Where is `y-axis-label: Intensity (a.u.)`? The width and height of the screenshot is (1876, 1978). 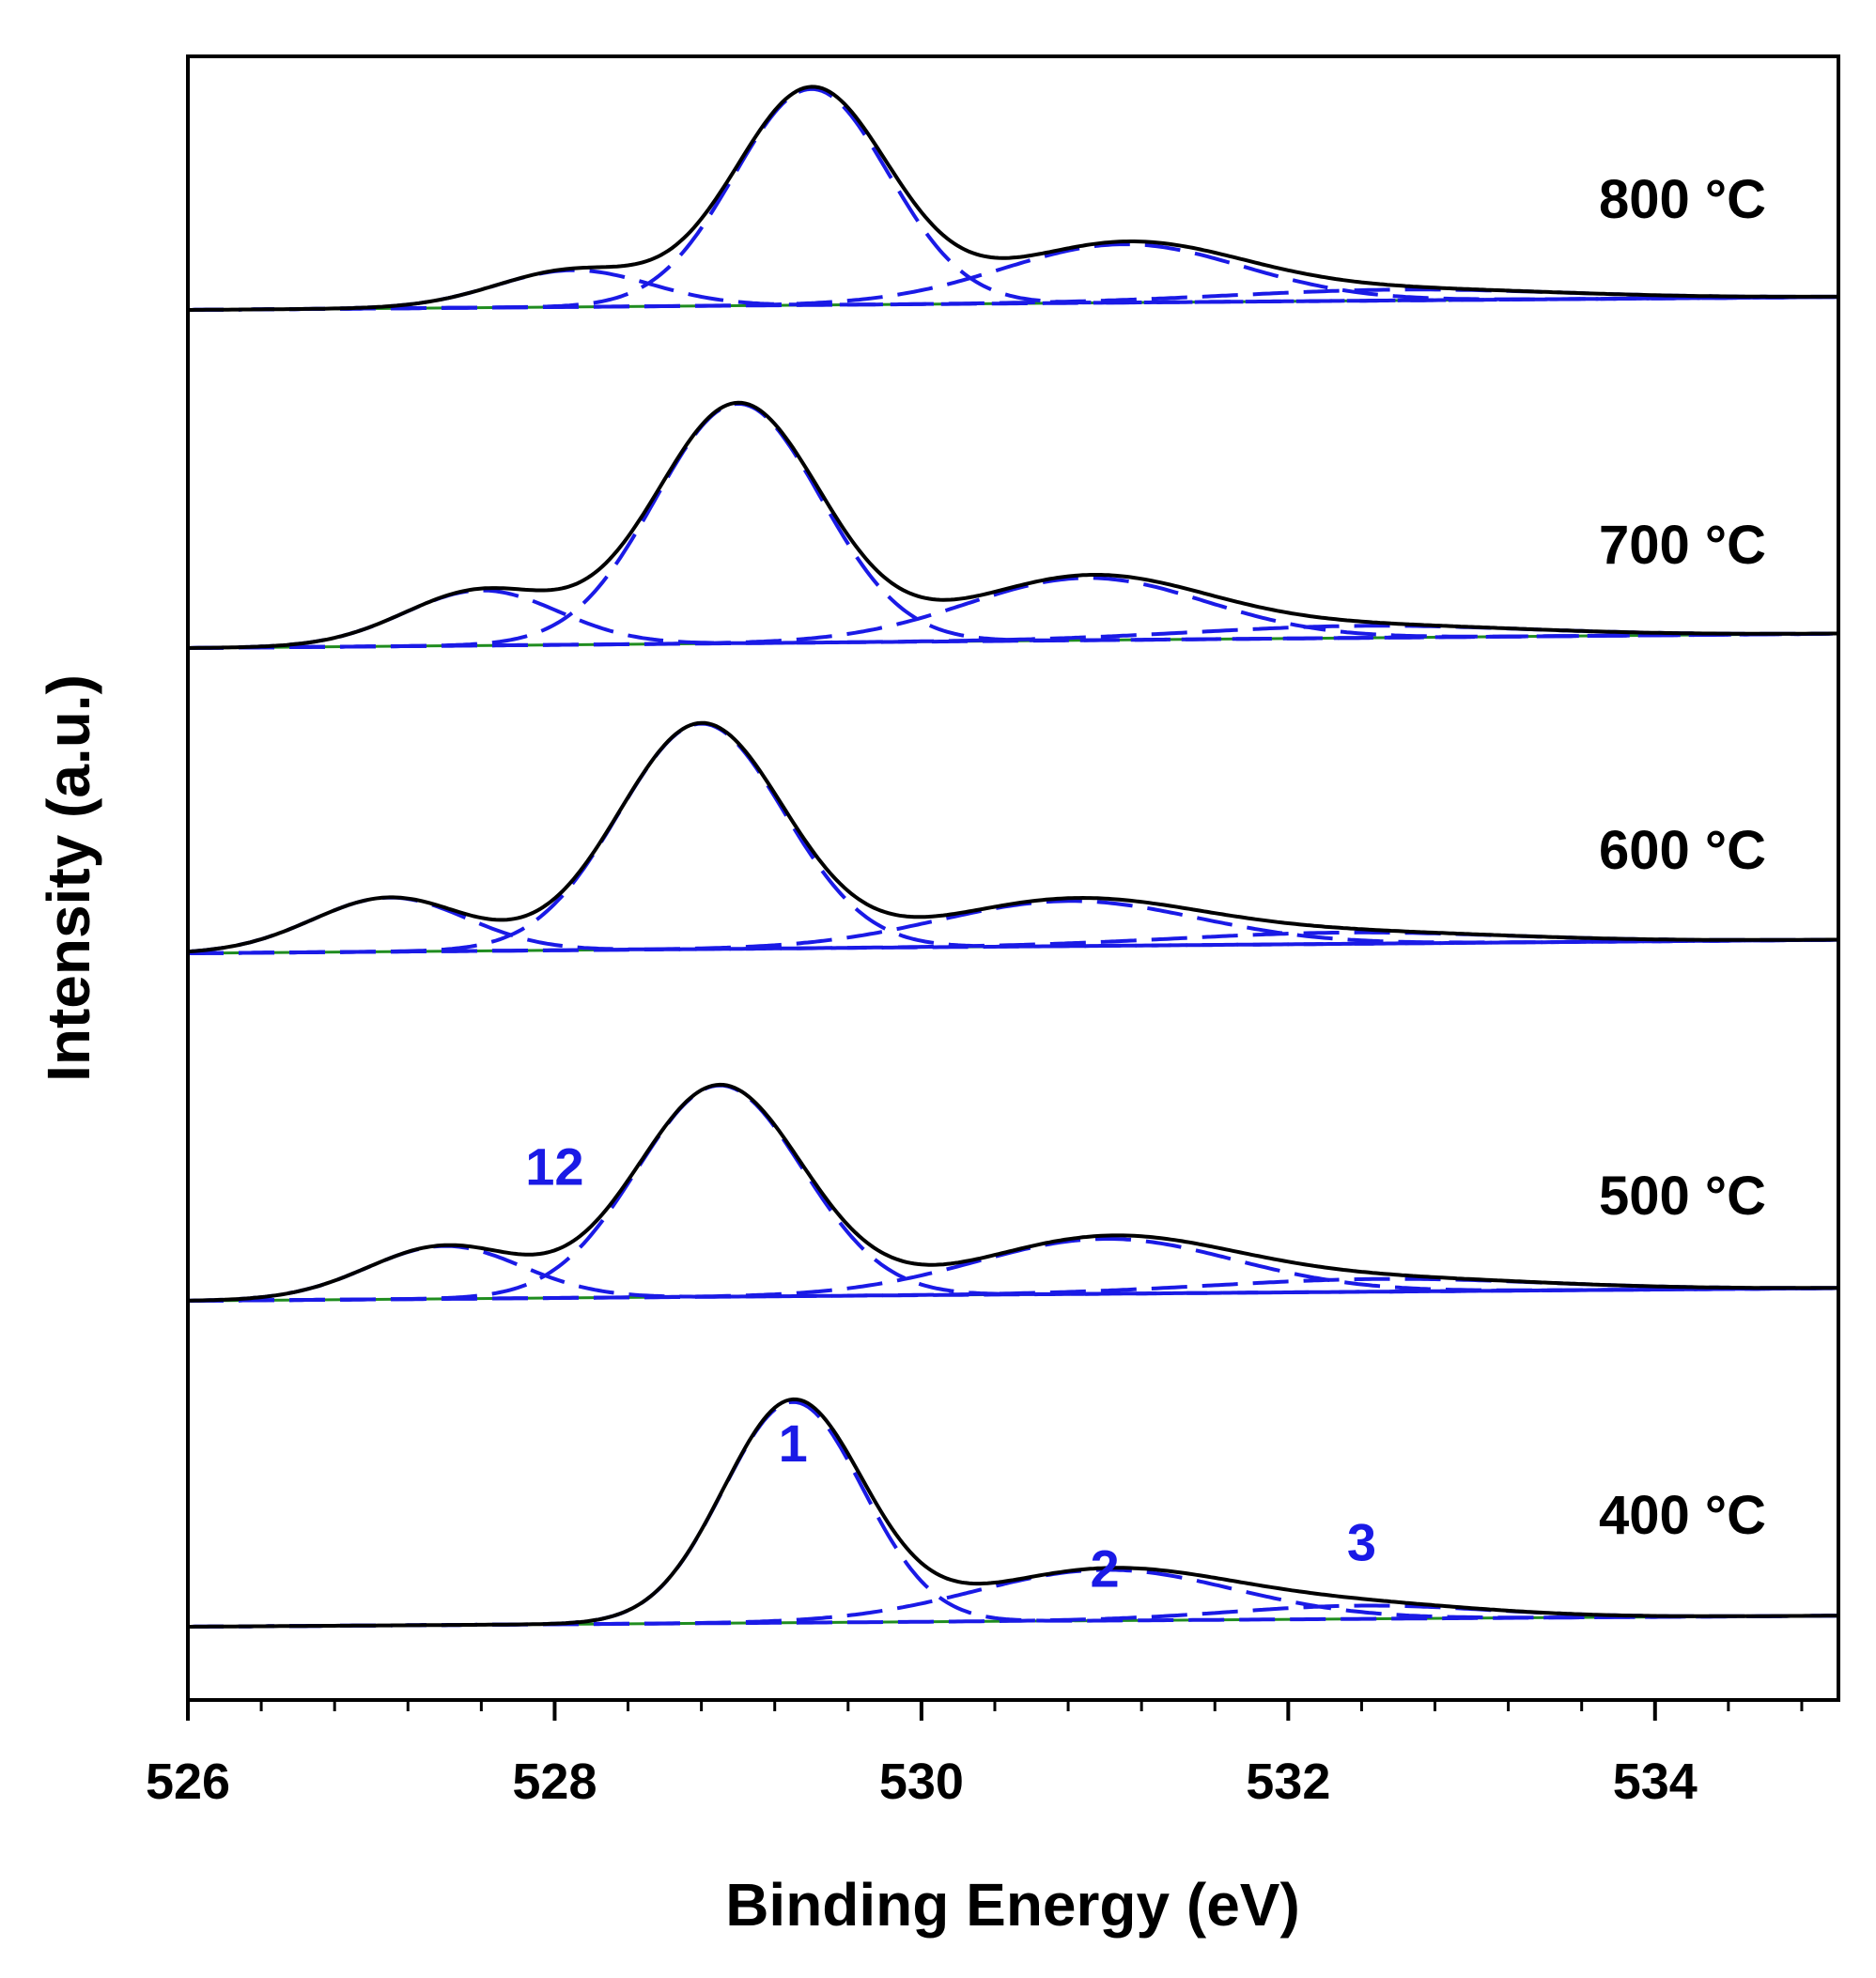
y-axis-label: Intensity (a.u.) is located at coordinates (68, 878).